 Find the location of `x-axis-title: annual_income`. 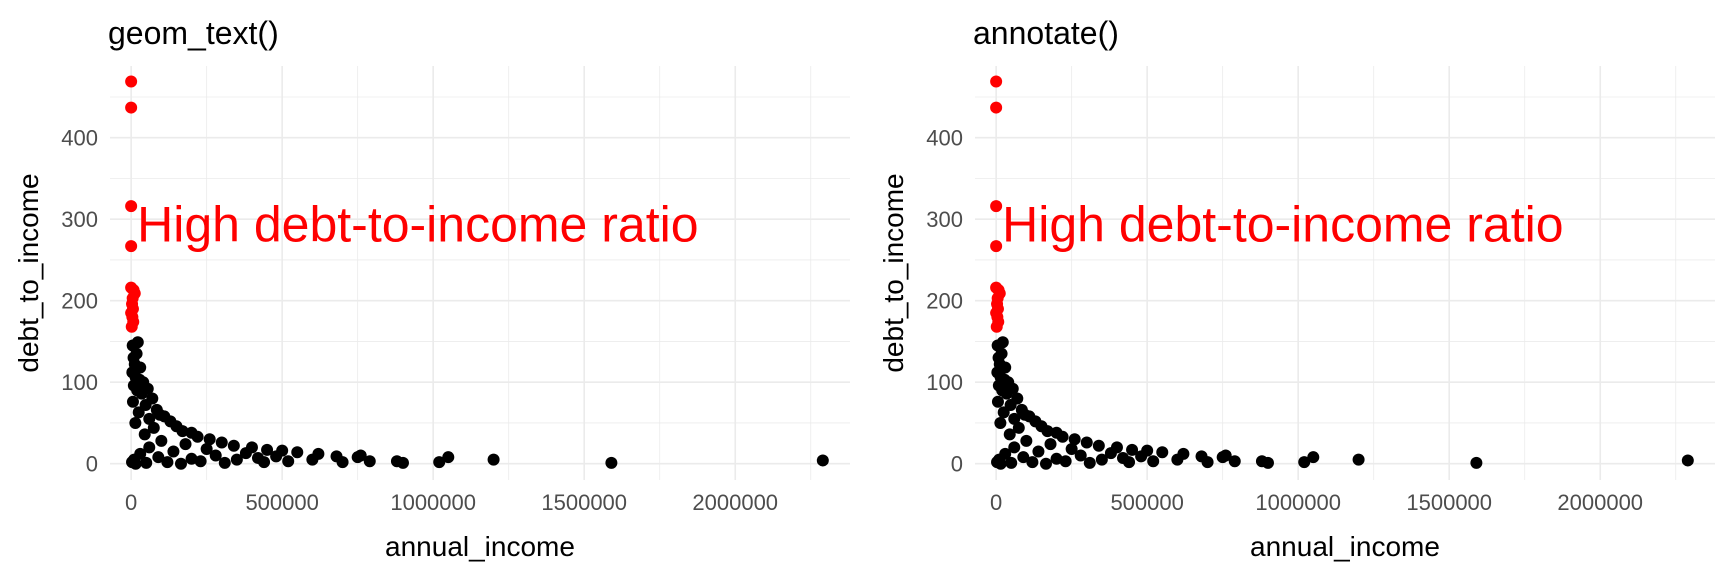

x-axis-title: annual_income is located at coordinates (1345, 546).